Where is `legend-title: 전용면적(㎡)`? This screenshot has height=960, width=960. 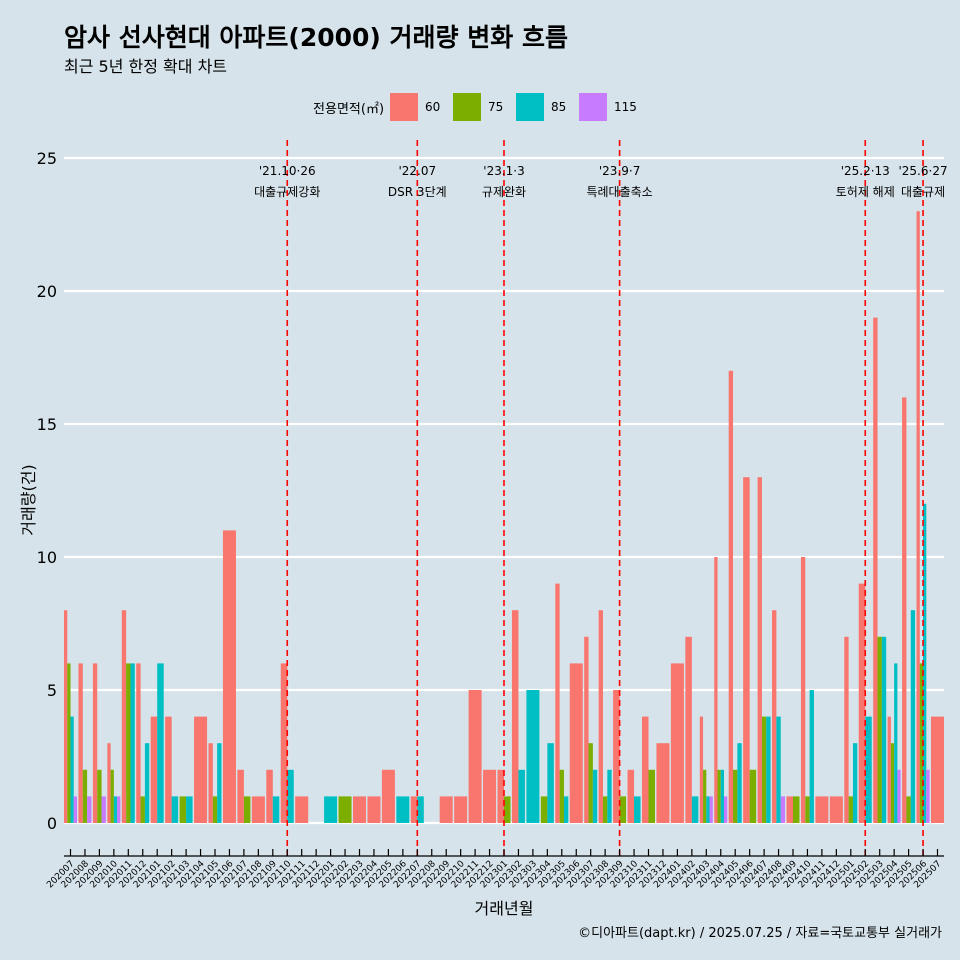
legend-title: 전용면적(㎡) is located at coordinates (349, 109).